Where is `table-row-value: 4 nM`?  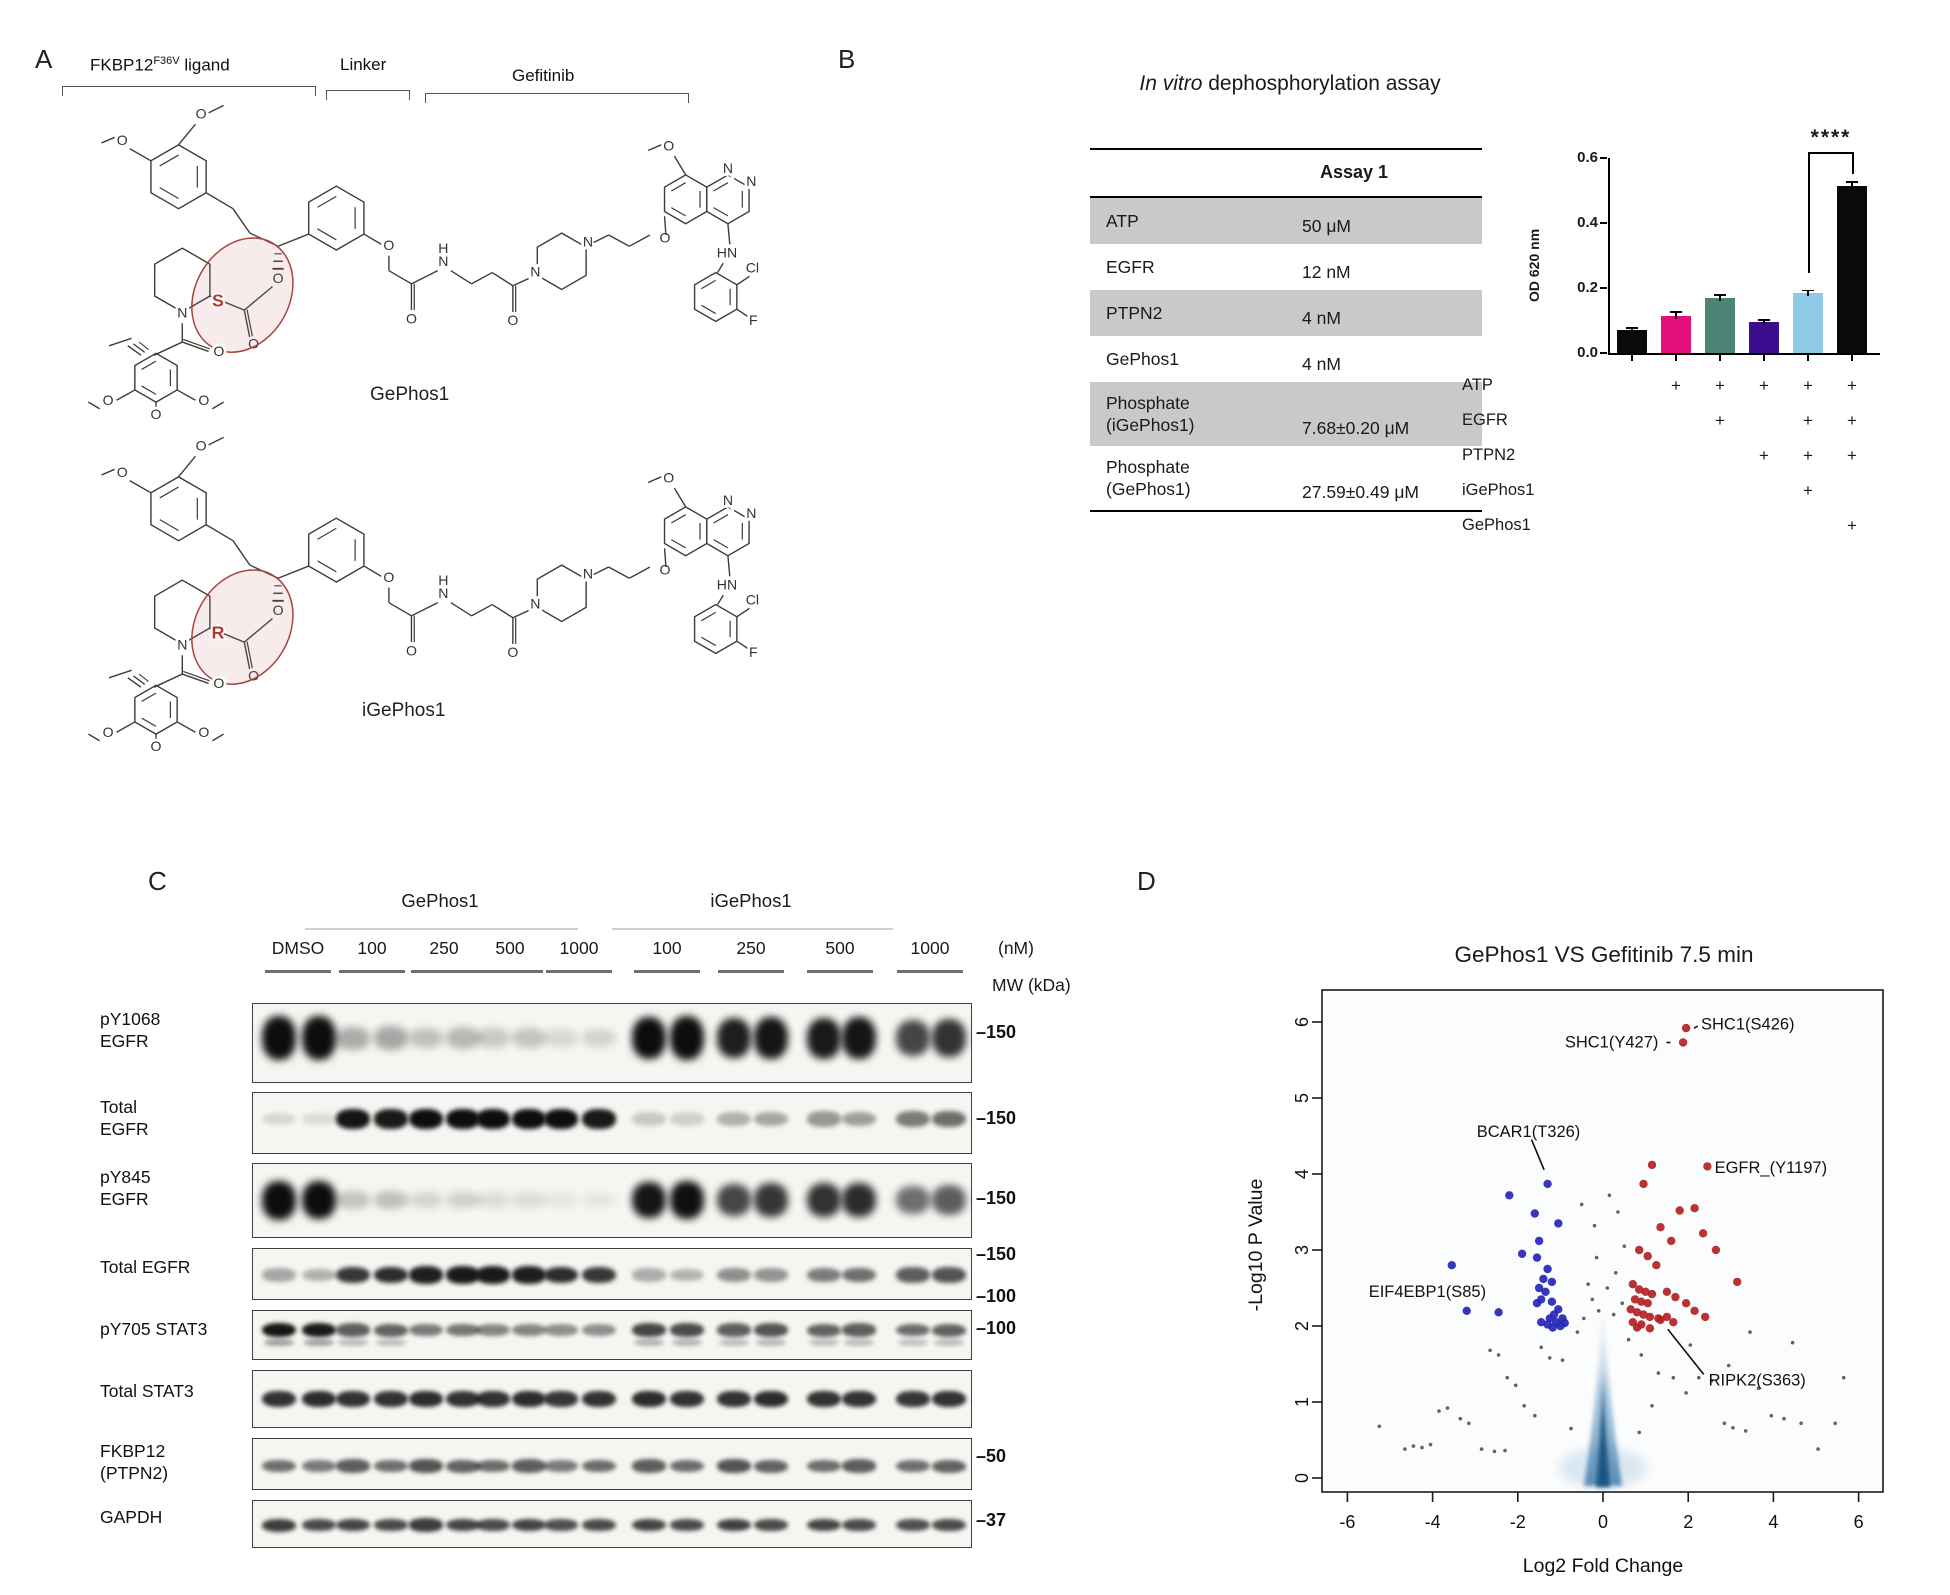
table-row-value: 4 nM is located at coordinates (1321, 318).